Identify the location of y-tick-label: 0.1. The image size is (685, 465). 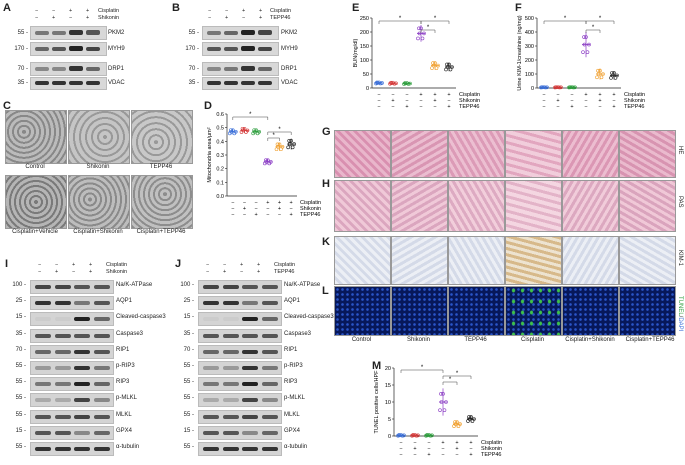
(220, 183).